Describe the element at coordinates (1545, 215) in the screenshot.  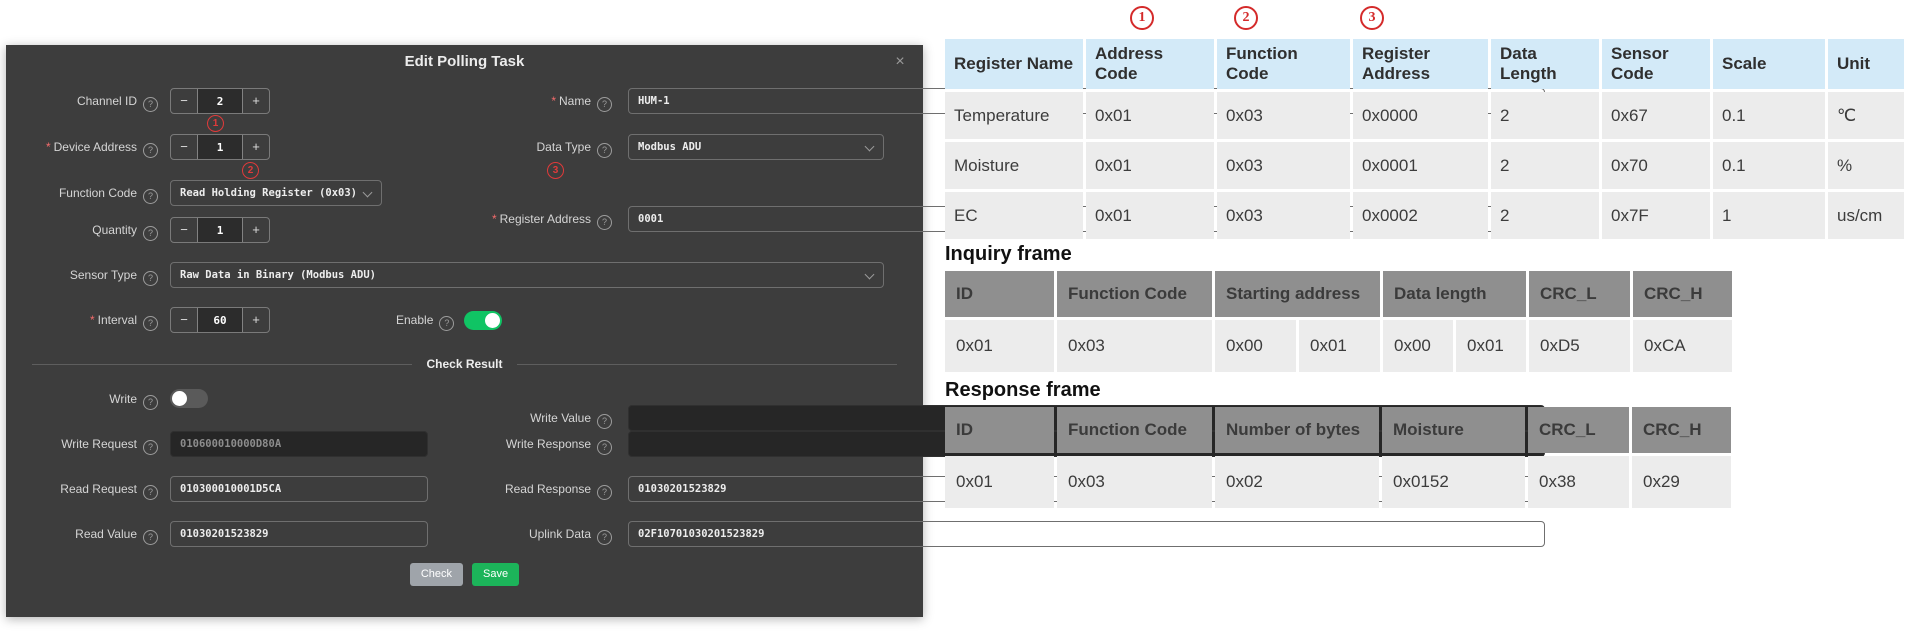
I see `cell: 2` at that location.